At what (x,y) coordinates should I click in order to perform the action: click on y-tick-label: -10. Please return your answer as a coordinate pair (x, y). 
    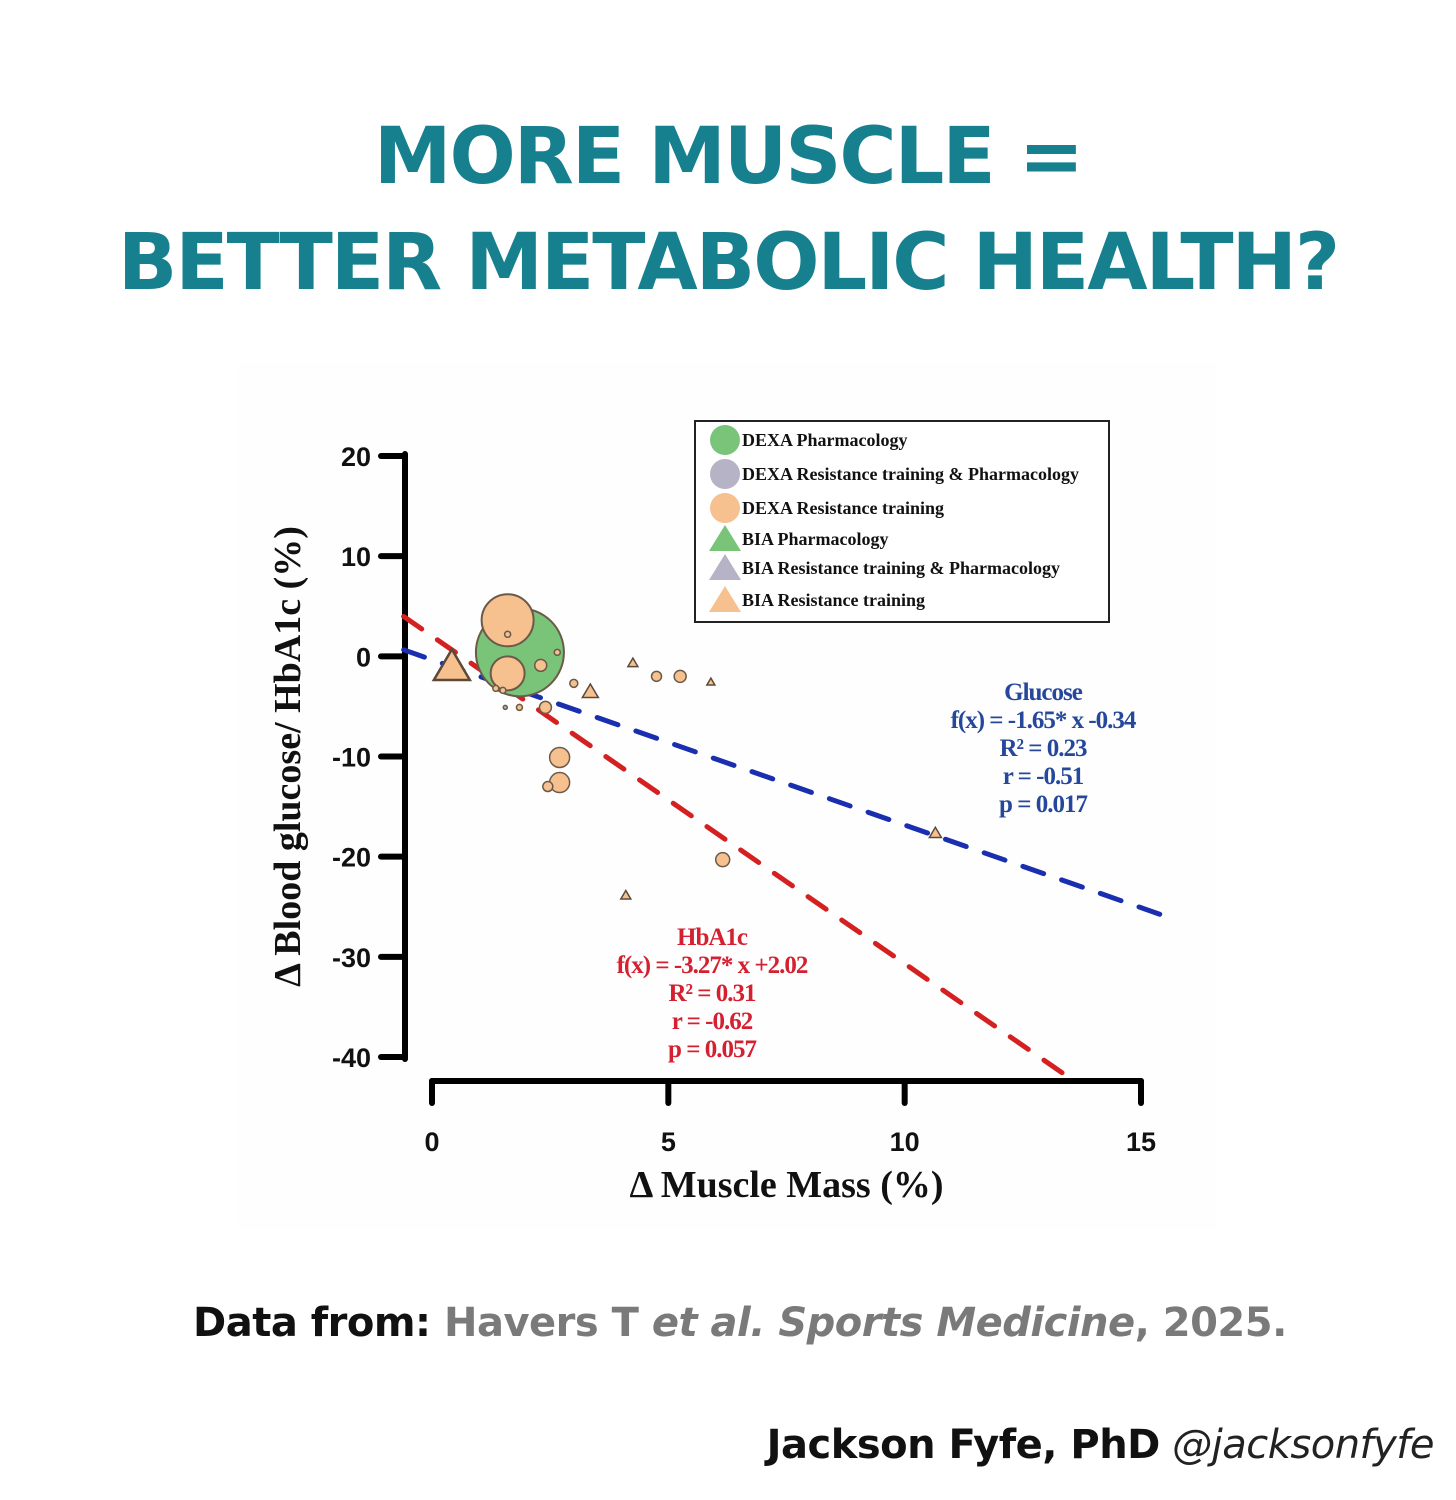
    Looking at the image, I should click on (351, 758).